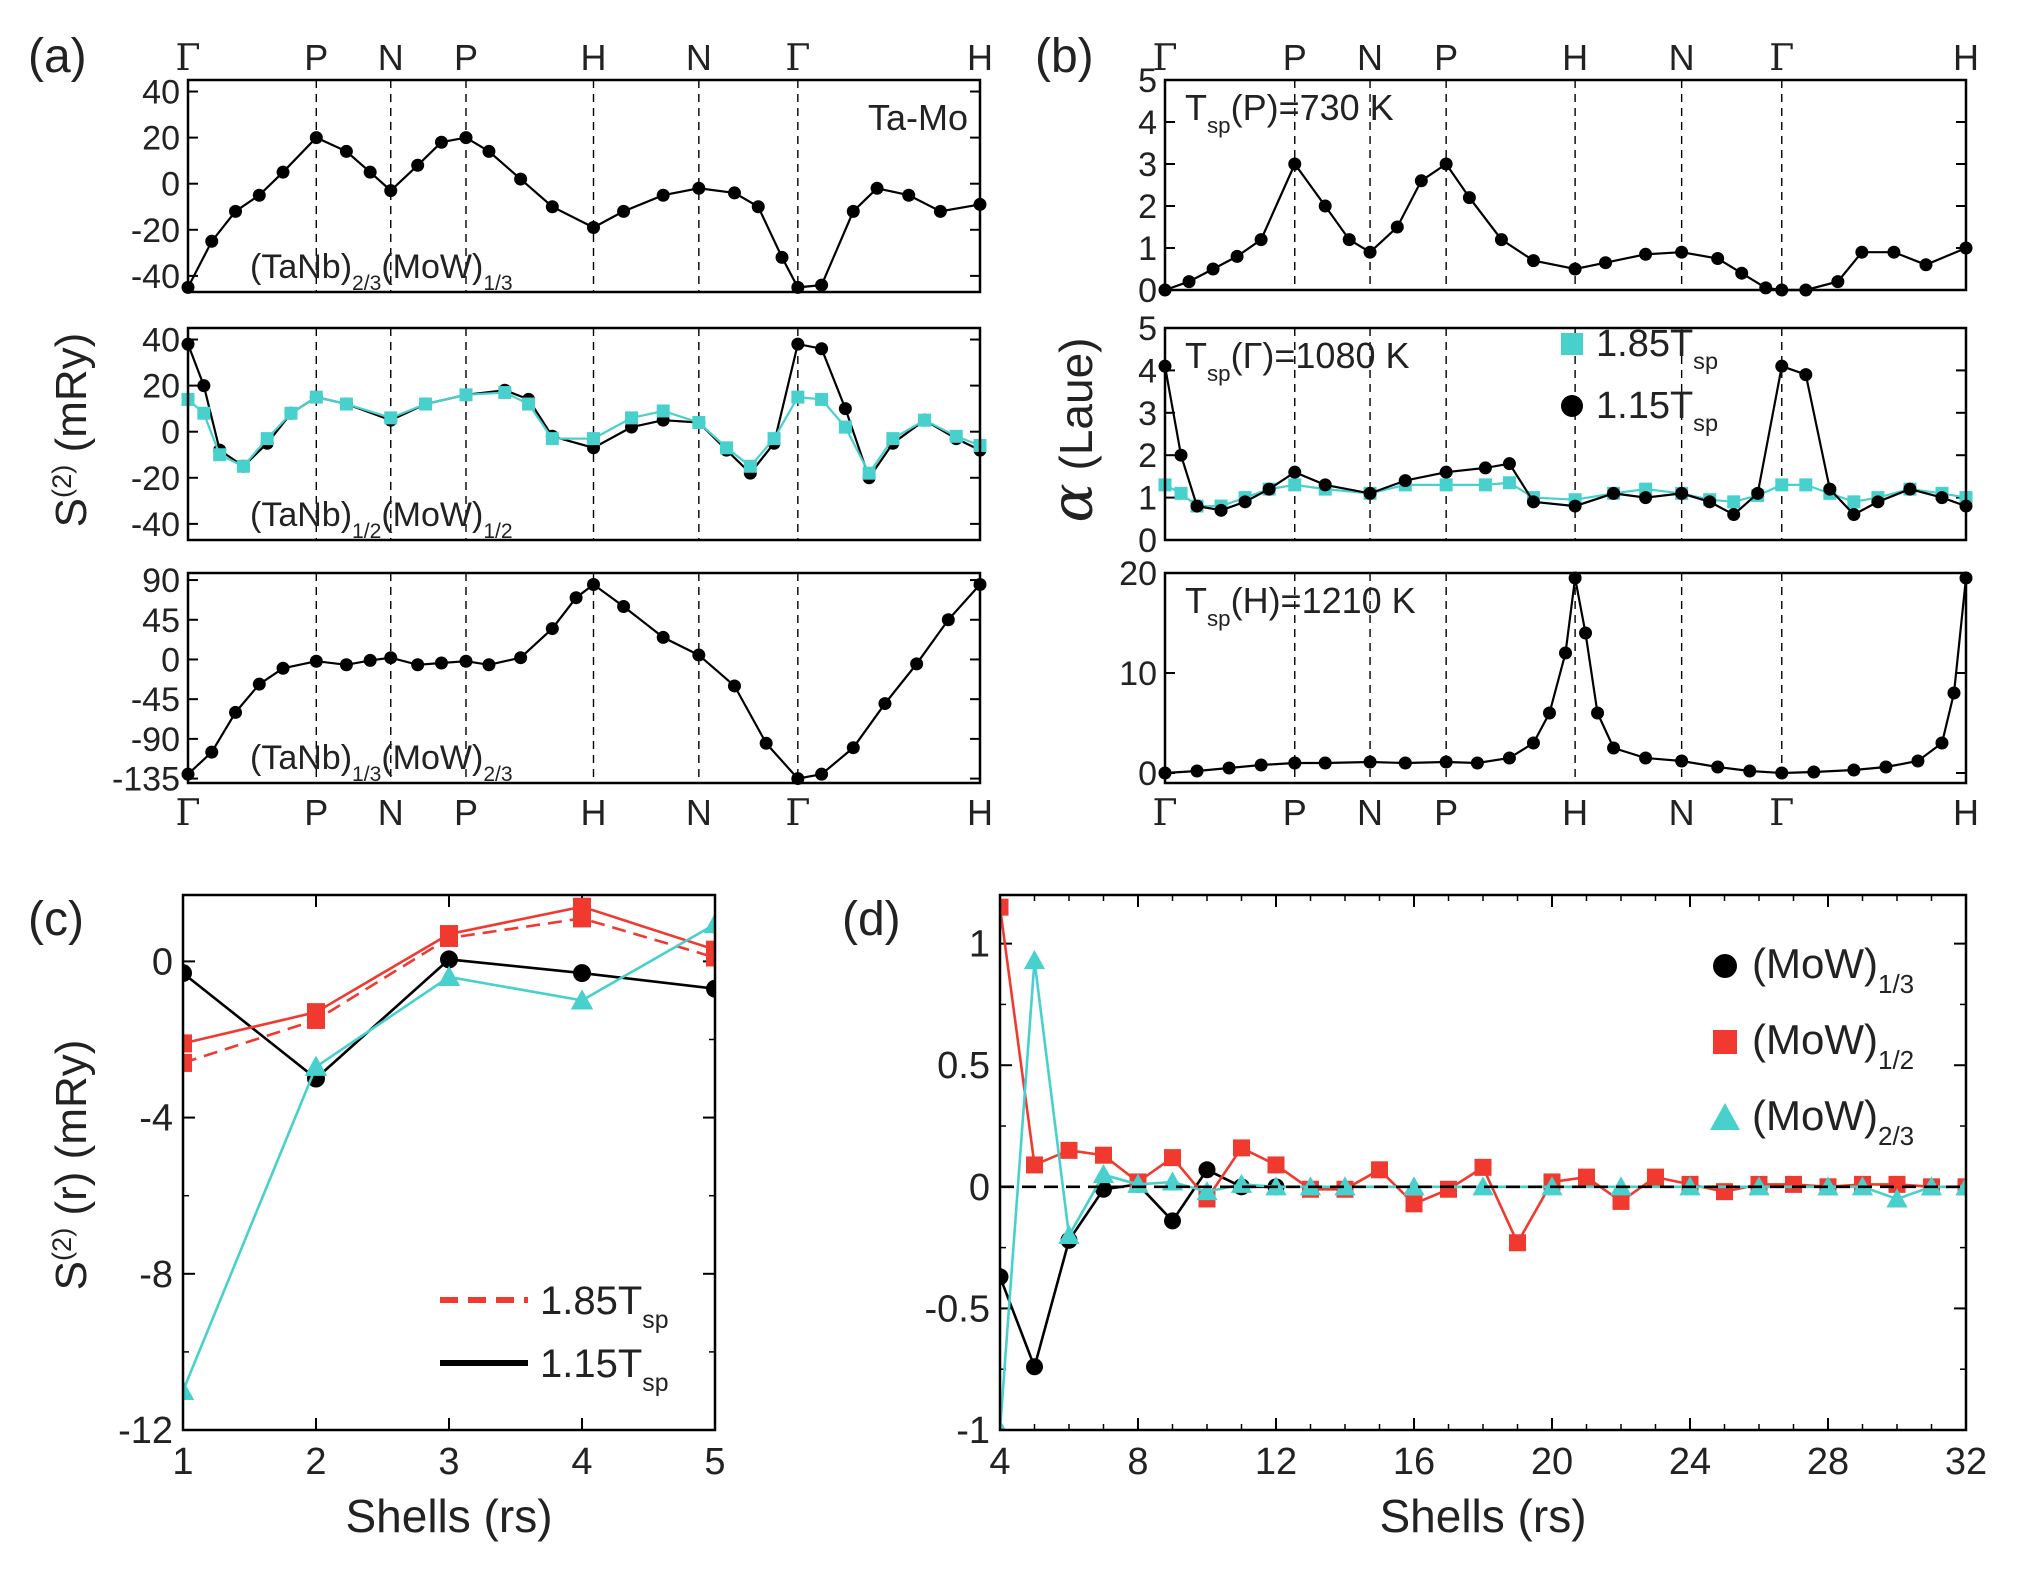  What do you see at coordinates (973, 1431) in the screenshot?
I see `ytick-label: -1` at bounding box center [973, 1431].